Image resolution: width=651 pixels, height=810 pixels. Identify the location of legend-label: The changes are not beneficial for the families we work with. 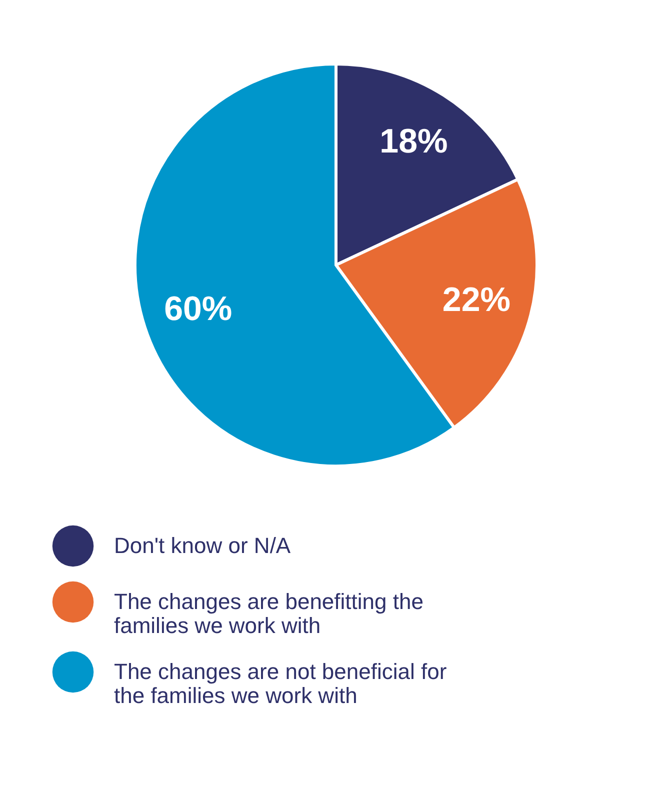
(280, 683).